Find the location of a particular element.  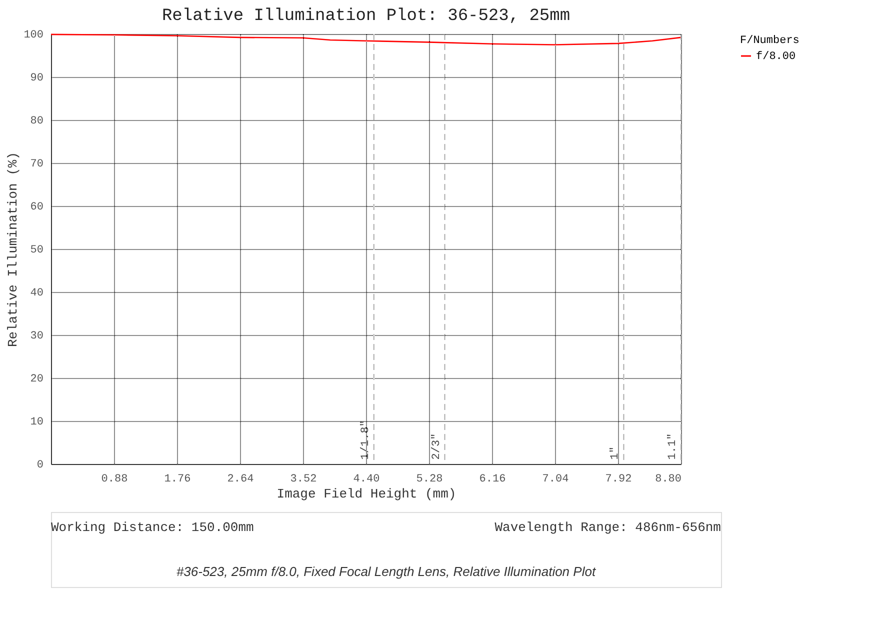

y-tick-label: 10 is located at coordinates (37, 422).